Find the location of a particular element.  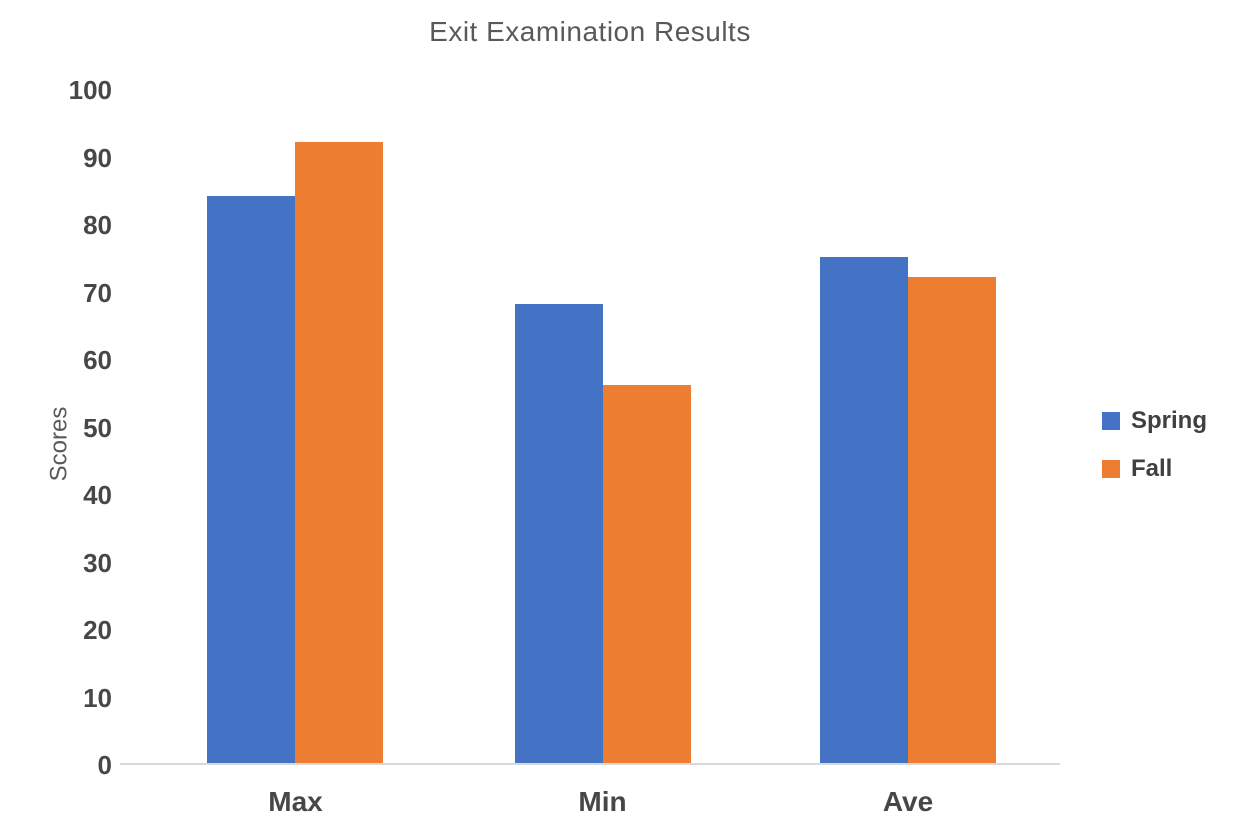

legend-item-fall: Fall is located at coordinates (1154, 468).